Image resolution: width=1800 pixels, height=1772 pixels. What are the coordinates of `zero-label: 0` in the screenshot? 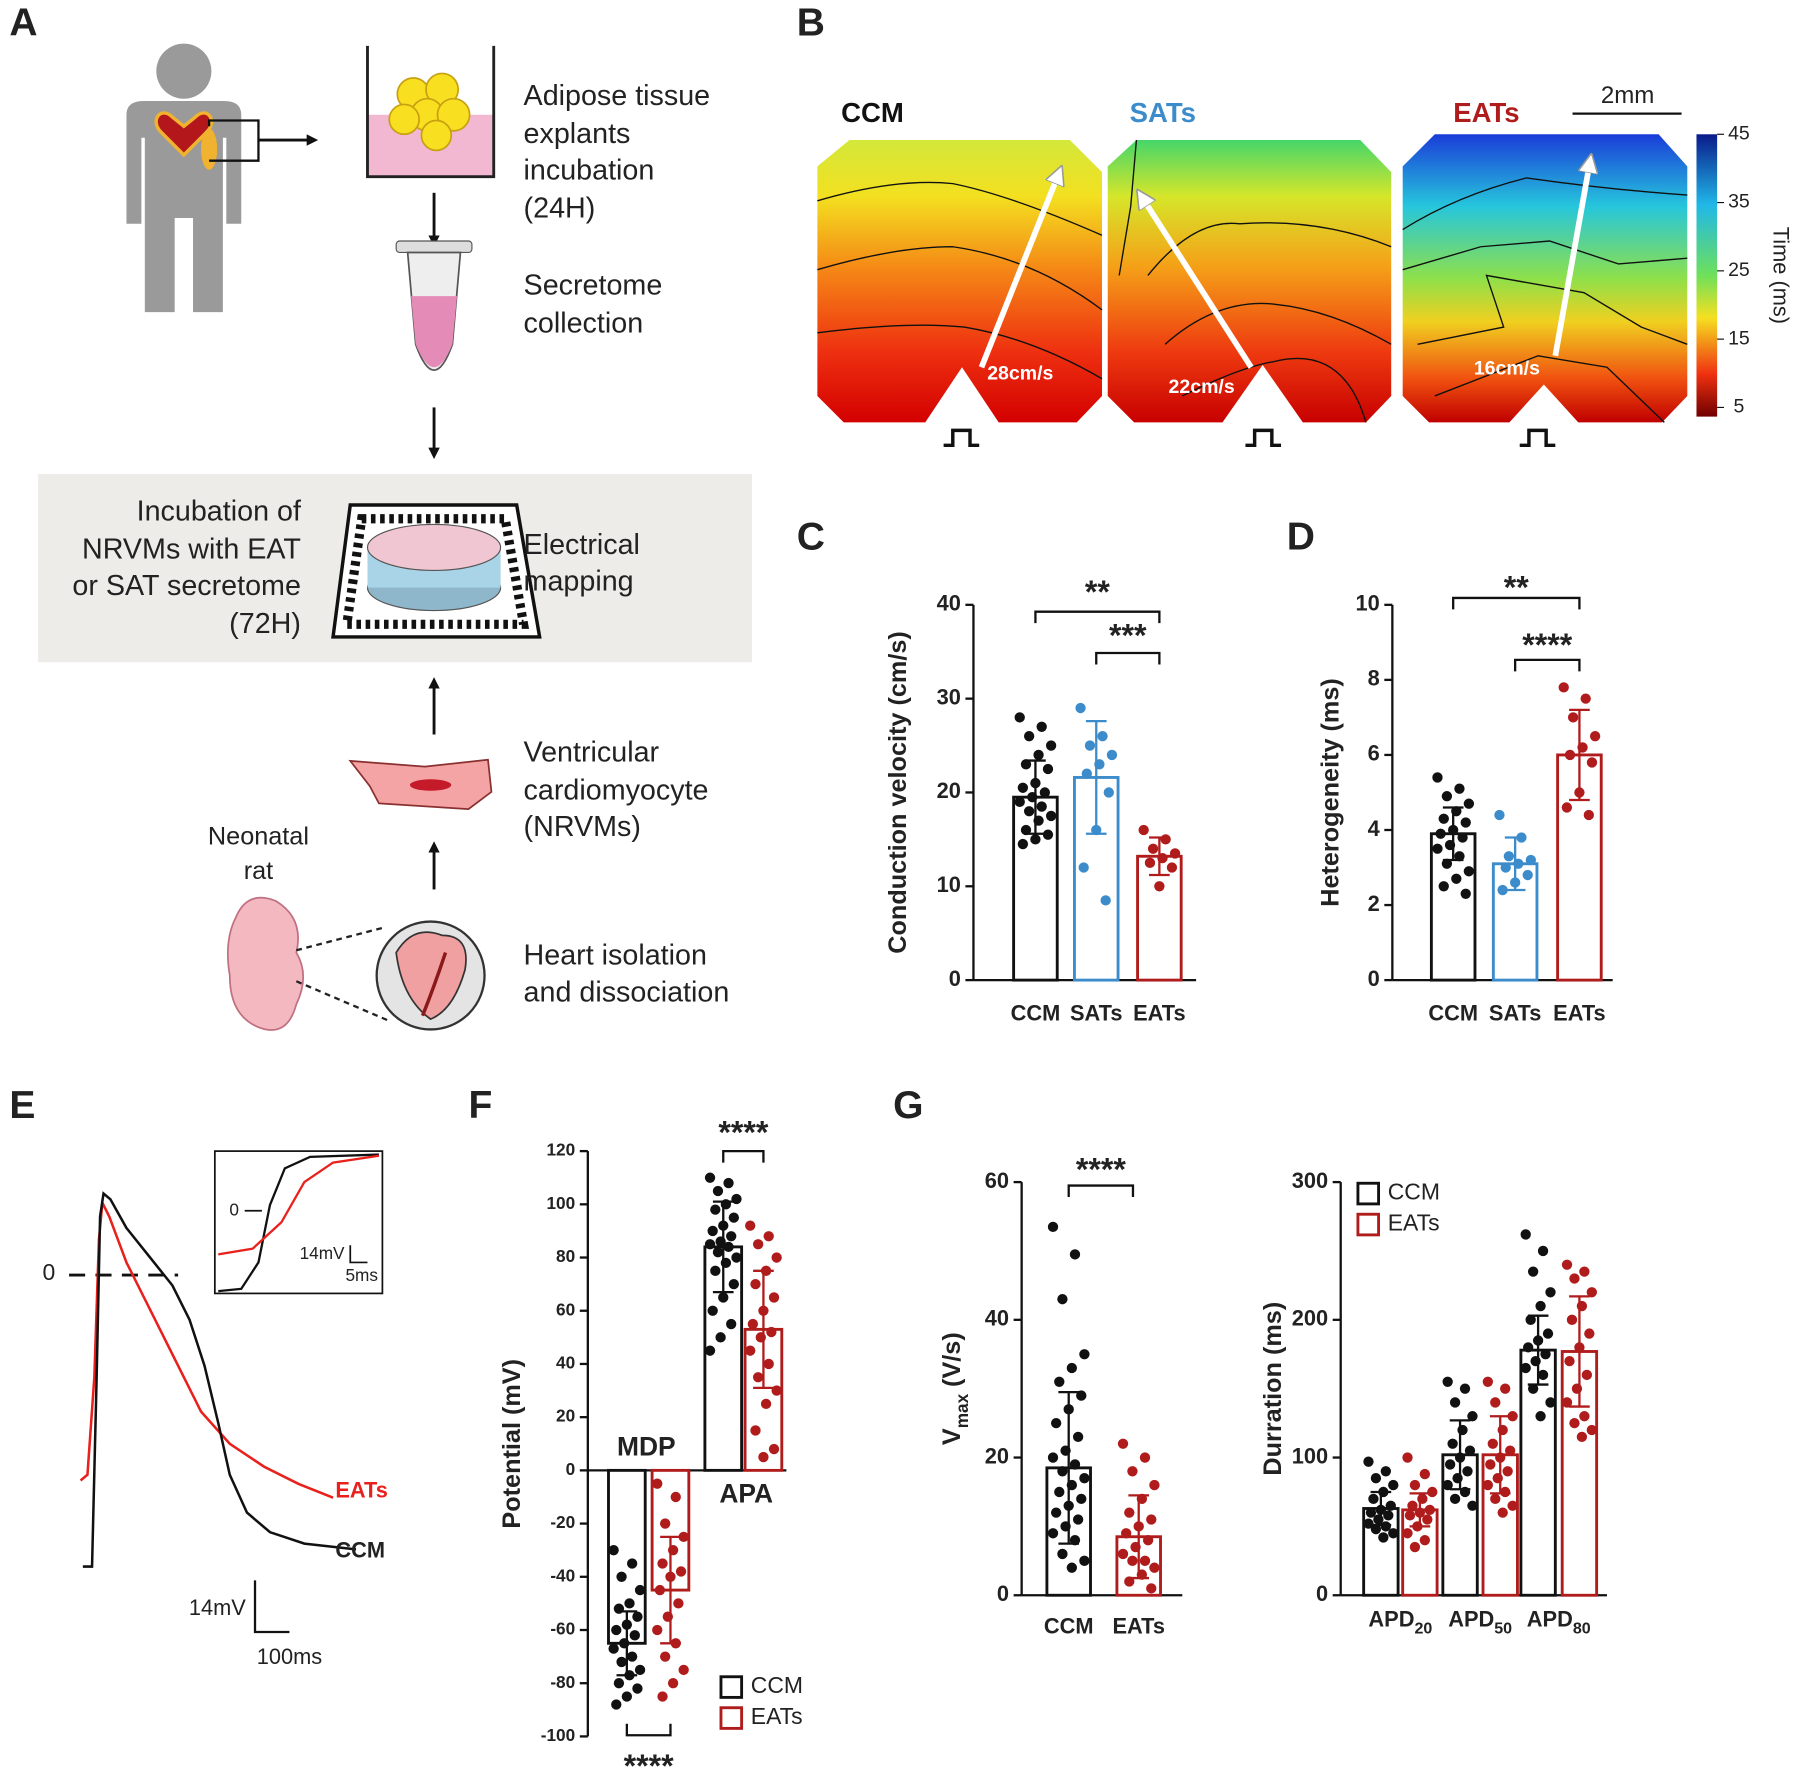 It's located at (49, 1272).